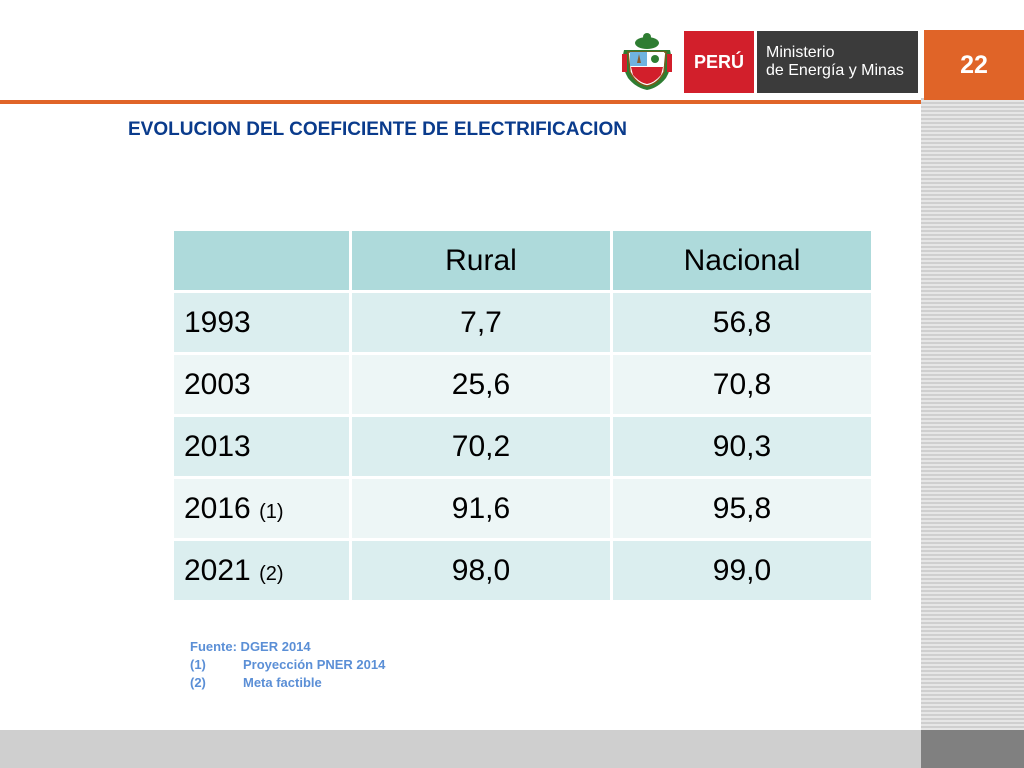 This screenshot has height=768, width=1024. What do you see at coordinates (972, 384) in the screenshot?
I see `right-decorative-strip` at bounding box center [972, 384].